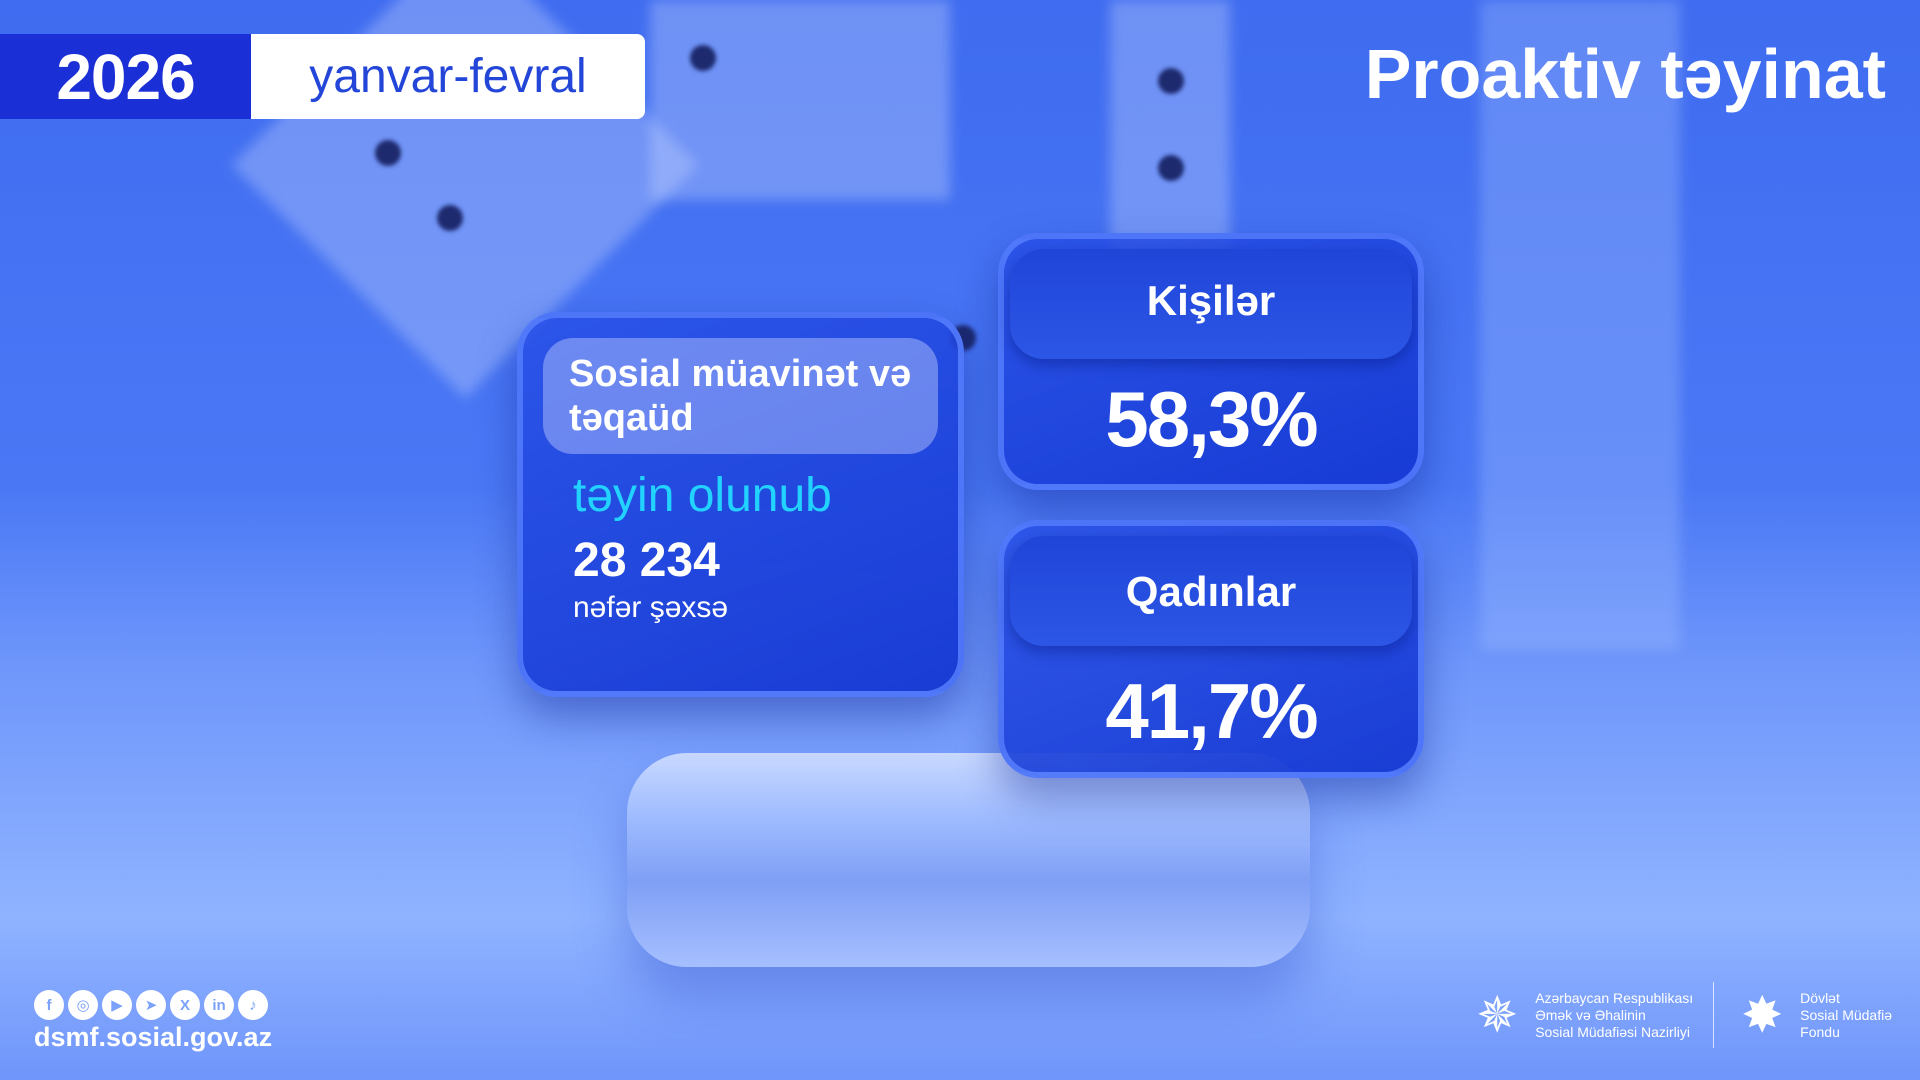 The width and height of the screenshot is (1920, 1080). Describe the element at coordinates (448, 76) in the screenshot. I see `period-label: yanvar-fevral` at that location.